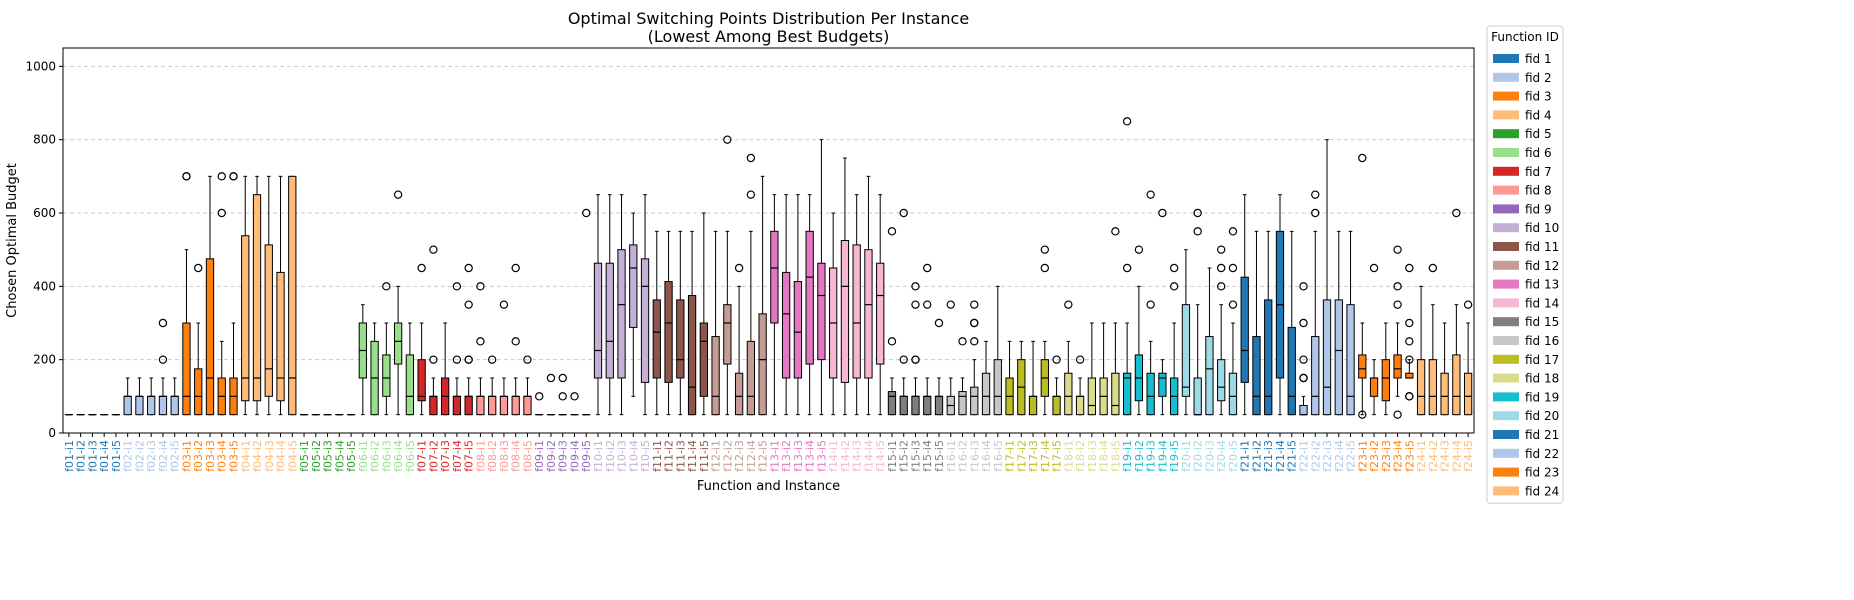 Image resolution: width=1854 pixels, height=600 pixels. I want to click on x-tick-label: f20-i4, so click(1221, 456).